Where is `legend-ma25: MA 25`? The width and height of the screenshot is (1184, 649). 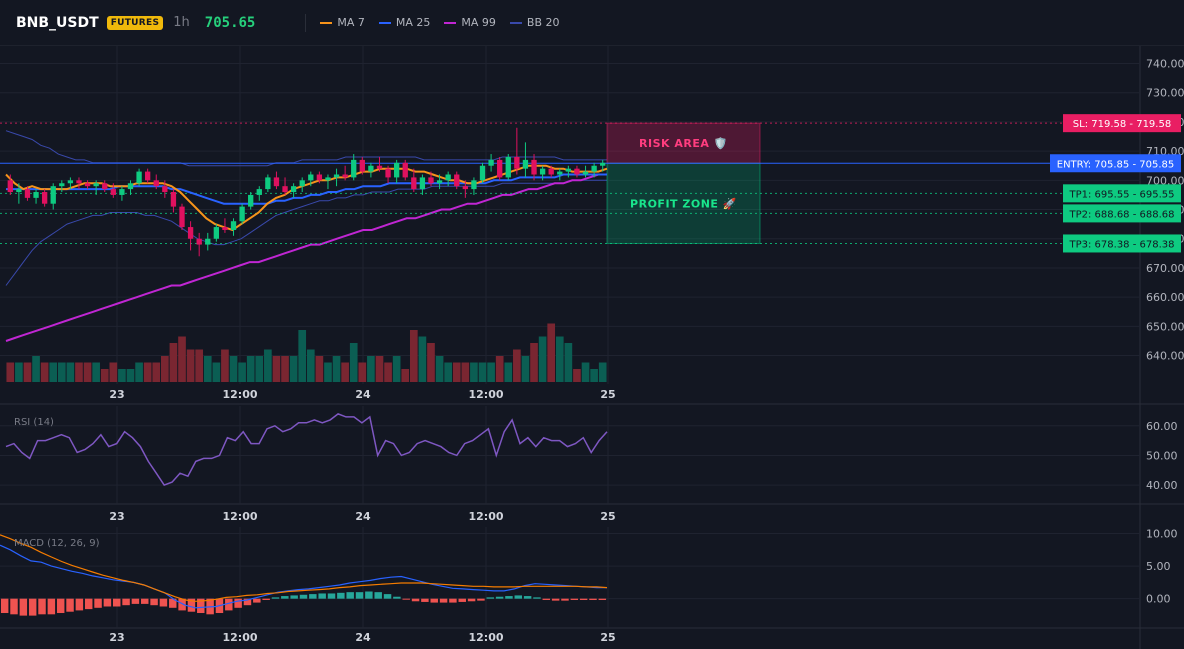
legend-ma25: MA 25 is located at coordinates (404, 22).